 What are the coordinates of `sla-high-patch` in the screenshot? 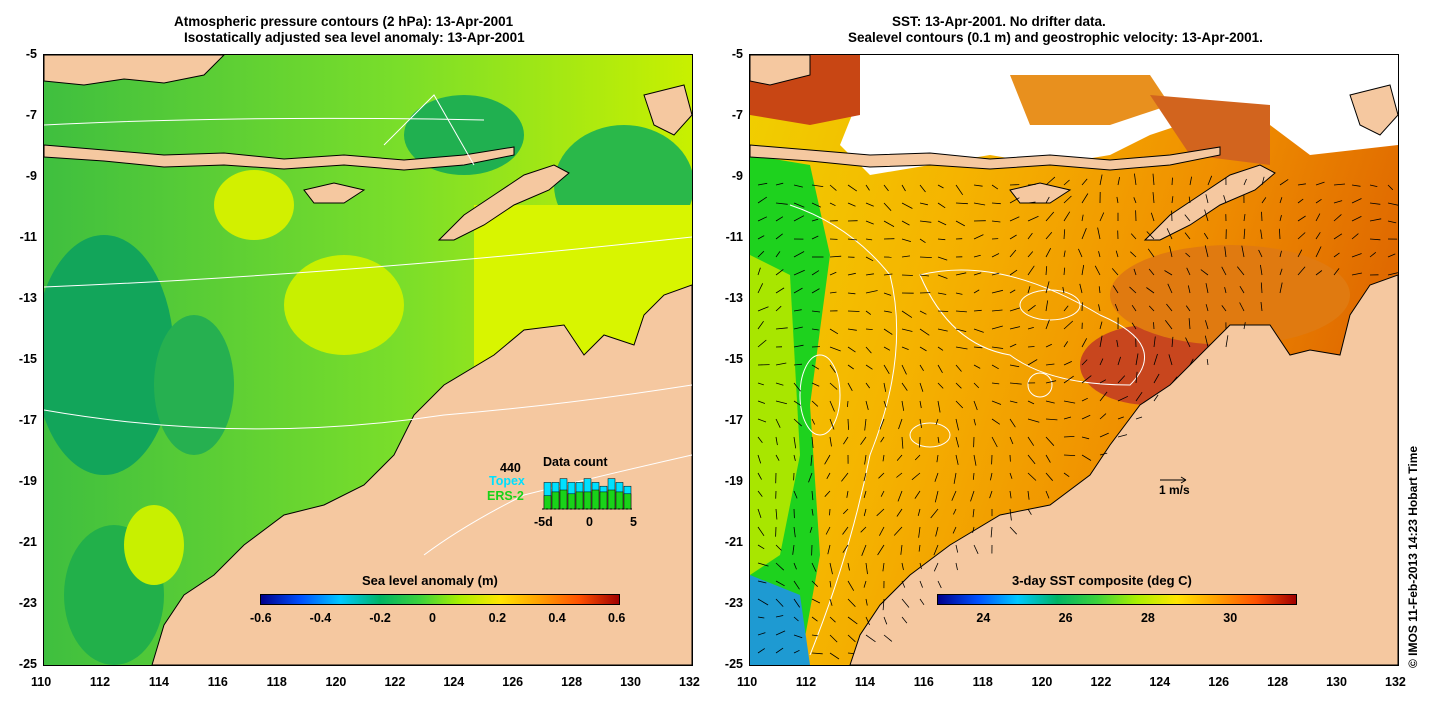 It's located at (154, 545).